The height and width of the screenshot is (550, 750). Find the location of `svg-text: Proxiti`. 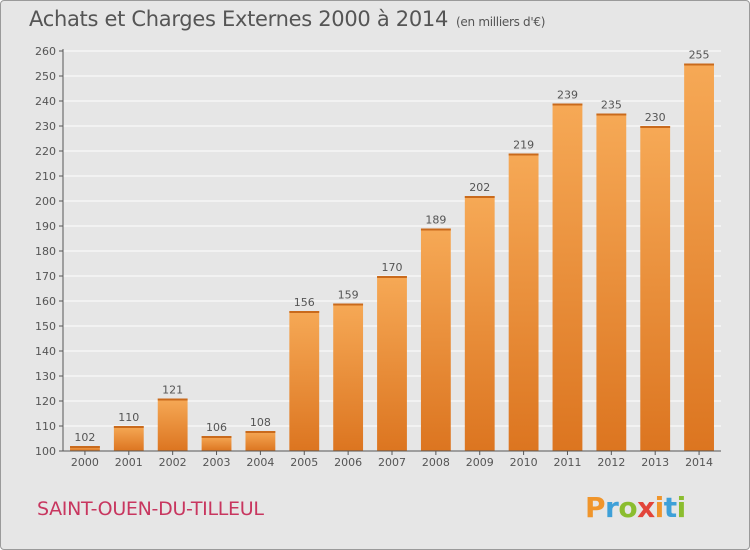

svg-text: Proxiti is located at coordinates (635, 507).